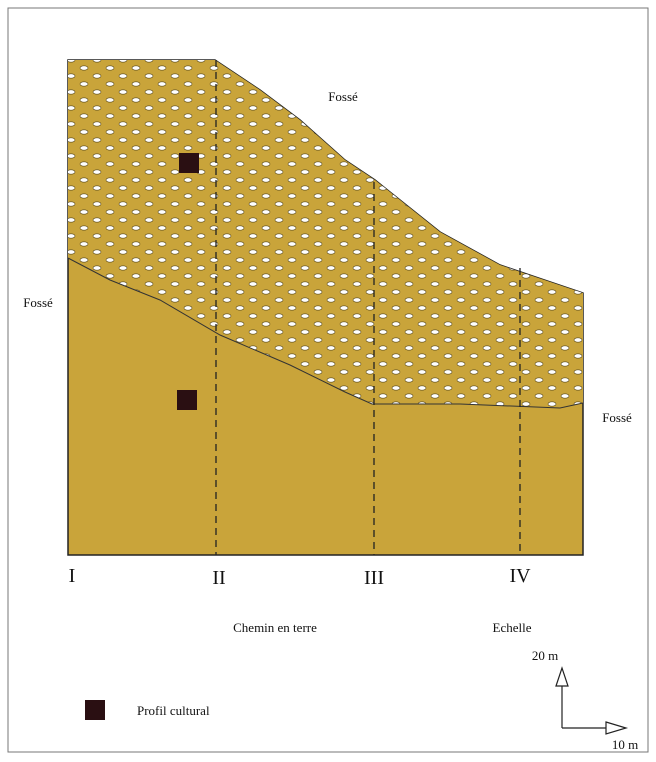 The width and height of the screenshot is (656, 762). Describe the element at coordinates (520, 576) in the screenshot. I see `profile-label: IV` at that location.